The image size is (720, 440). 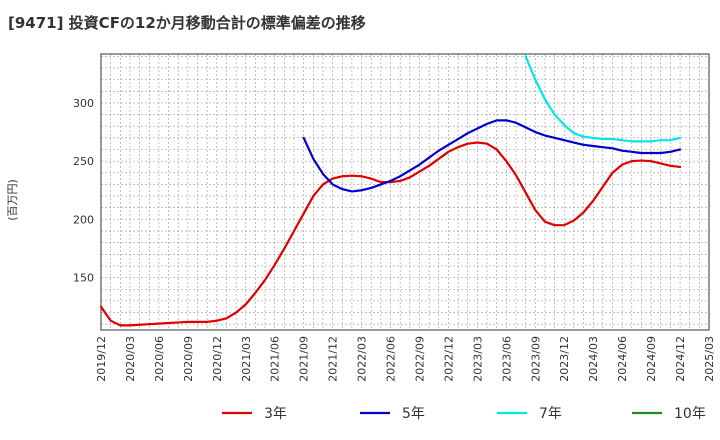 I want to click on chart-title: [9471] 投資CFの12か月移動合計の標準偏差の推移, so click(x=187, y=23).